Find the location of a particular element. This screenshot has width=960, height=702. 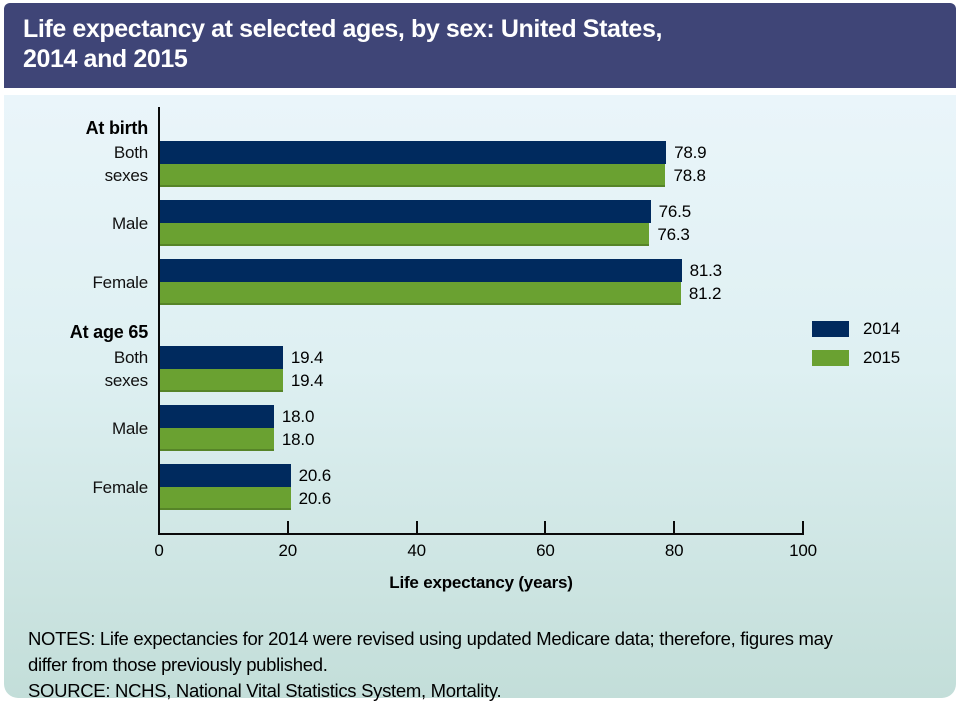

legend-label-2014: 2014 is located at coordinates (882, 328).